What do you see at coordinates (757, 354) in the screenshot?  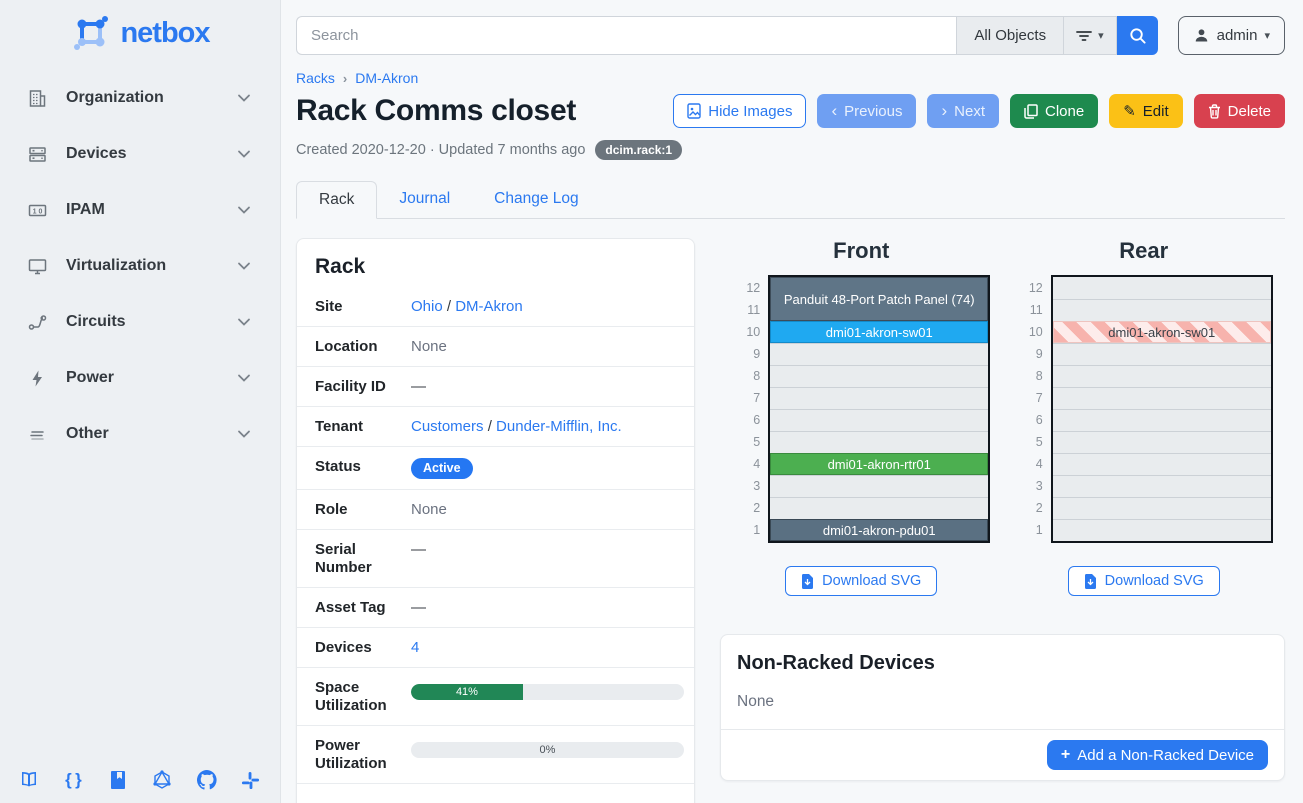 I see `unit-label: 9` at bounding box center [757, 354].